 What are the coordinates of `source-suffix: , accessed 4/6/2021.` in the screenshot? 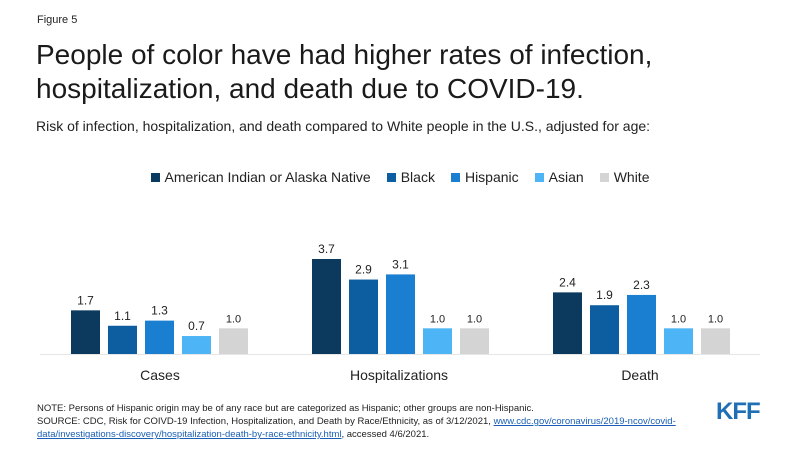 It's located at (385, 434).